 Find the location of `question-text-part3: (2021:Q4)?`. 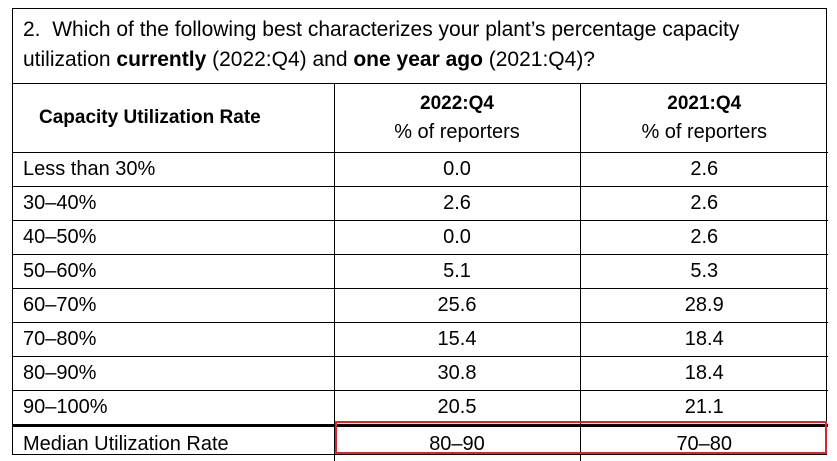

question-text-part3: (2021:Q4)? is located at coordinates (539, 59).